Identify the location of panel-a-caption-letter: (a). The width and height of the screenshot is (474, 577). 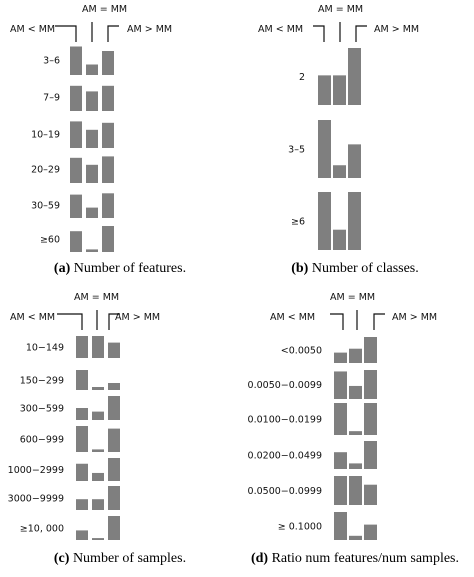
(62, 268).